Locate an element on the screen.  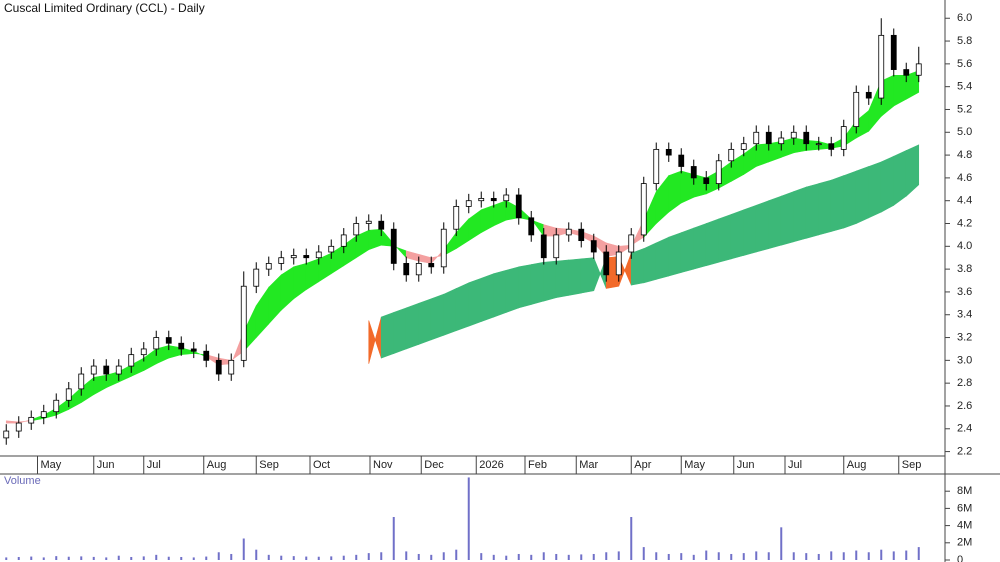
x-tick-label: Oct is located at coordinates (321, 465).